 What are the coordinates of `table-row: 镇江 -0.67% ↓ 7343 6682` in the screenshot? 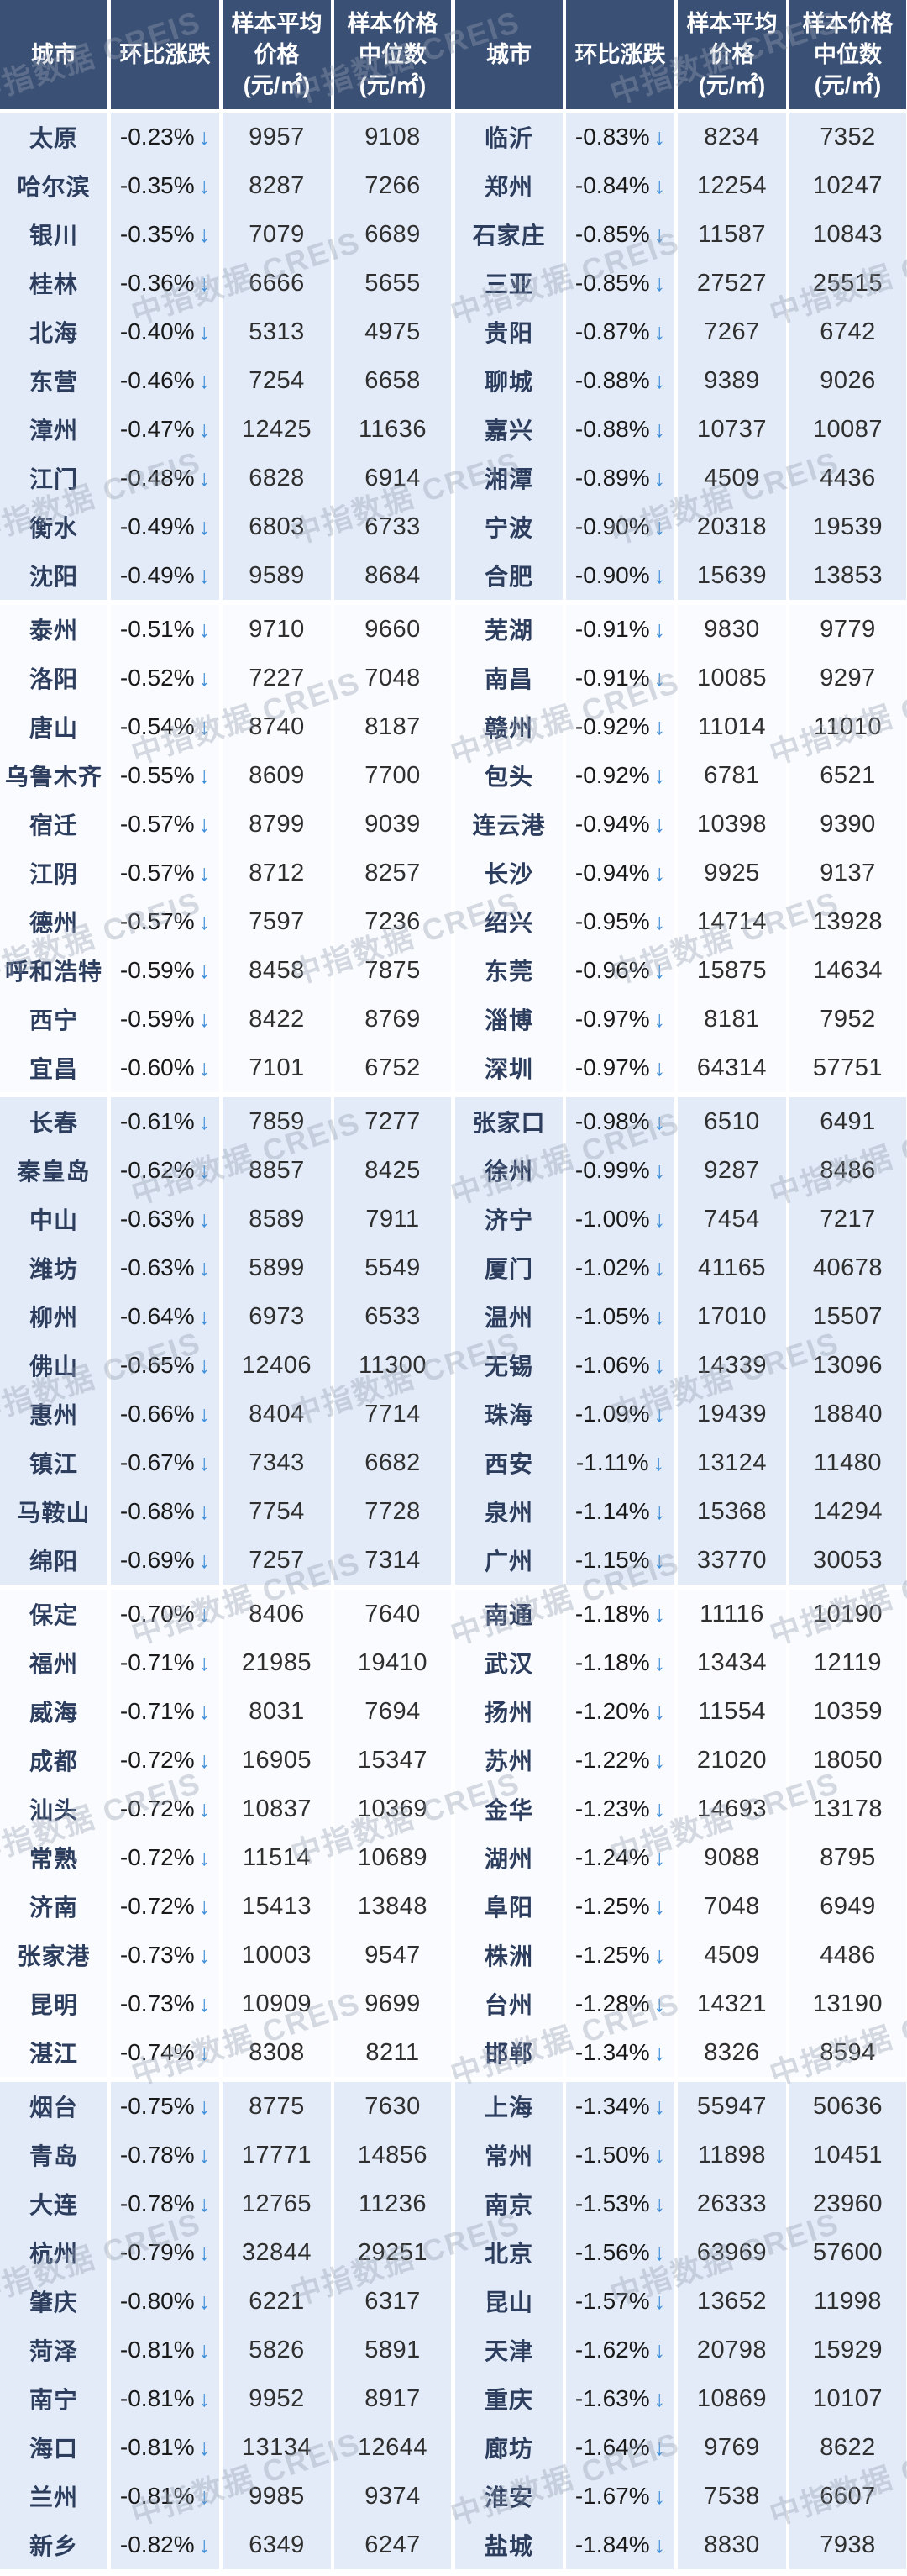 It's located at (225, 1462).